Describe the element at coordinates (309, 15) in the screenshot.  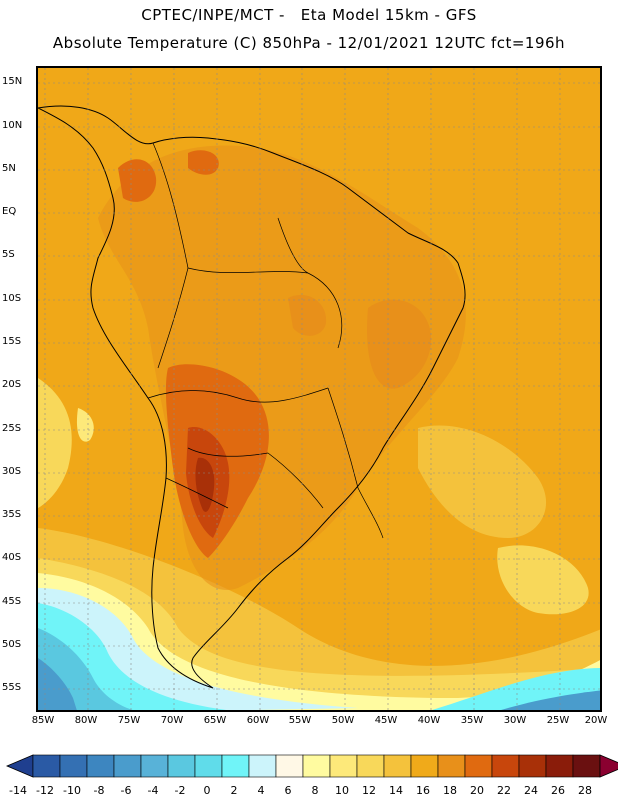
I see `map-title: CPTEC/INPE/MCT - Eta Model 15km - GFS` at that location.